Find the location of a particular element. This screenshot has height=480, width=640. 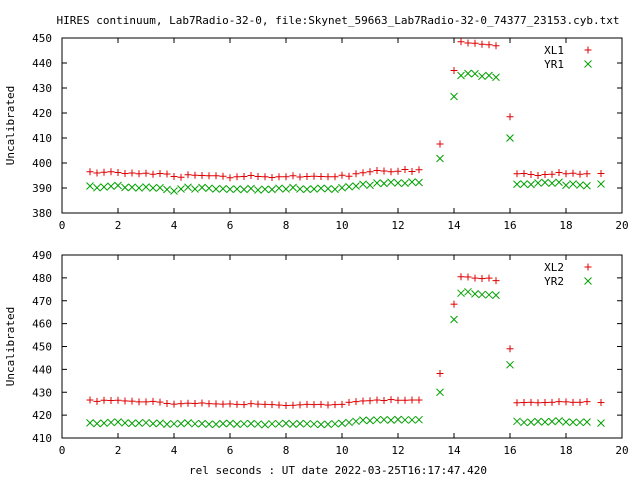

x-tick-label: 14 is located at coordinates (454, 225).